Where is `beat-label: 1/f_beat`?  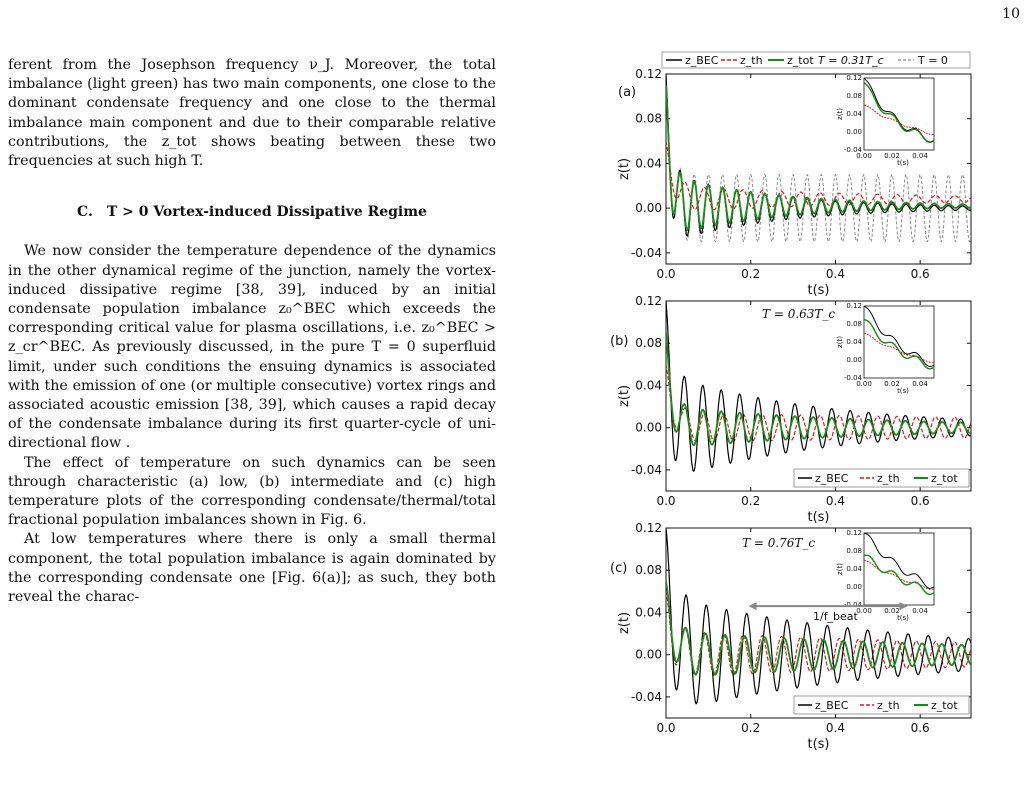
beat-label: 1/f_beat is located at coordinates (836, 616).